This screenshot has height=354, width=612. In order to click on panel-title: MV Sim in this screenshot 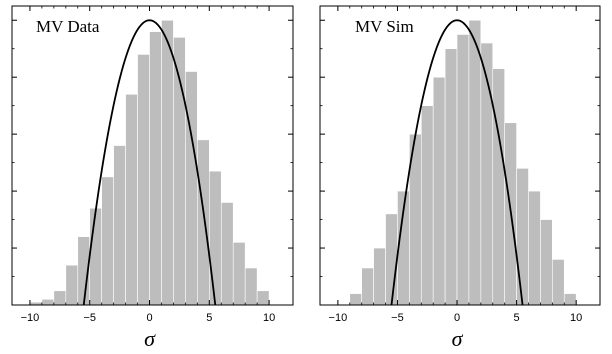, I will do `click(384, 26)`.